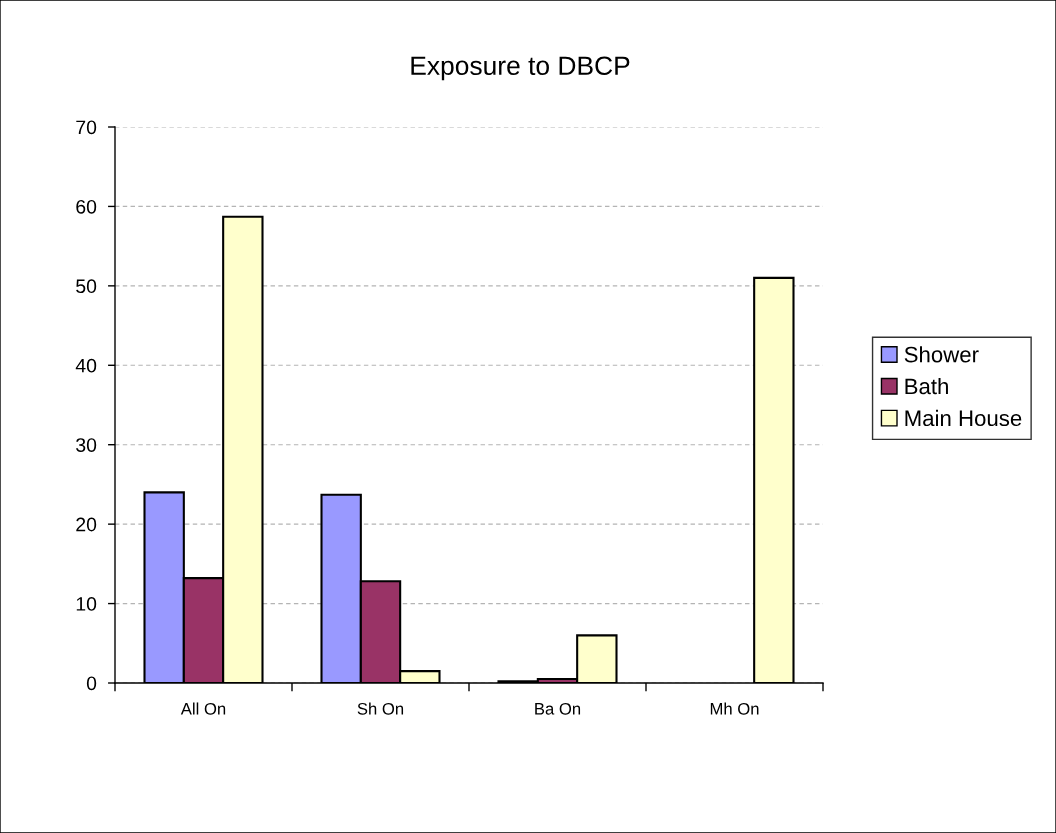  I want to click on x-tick-label: Sh On, so click(380, 708).